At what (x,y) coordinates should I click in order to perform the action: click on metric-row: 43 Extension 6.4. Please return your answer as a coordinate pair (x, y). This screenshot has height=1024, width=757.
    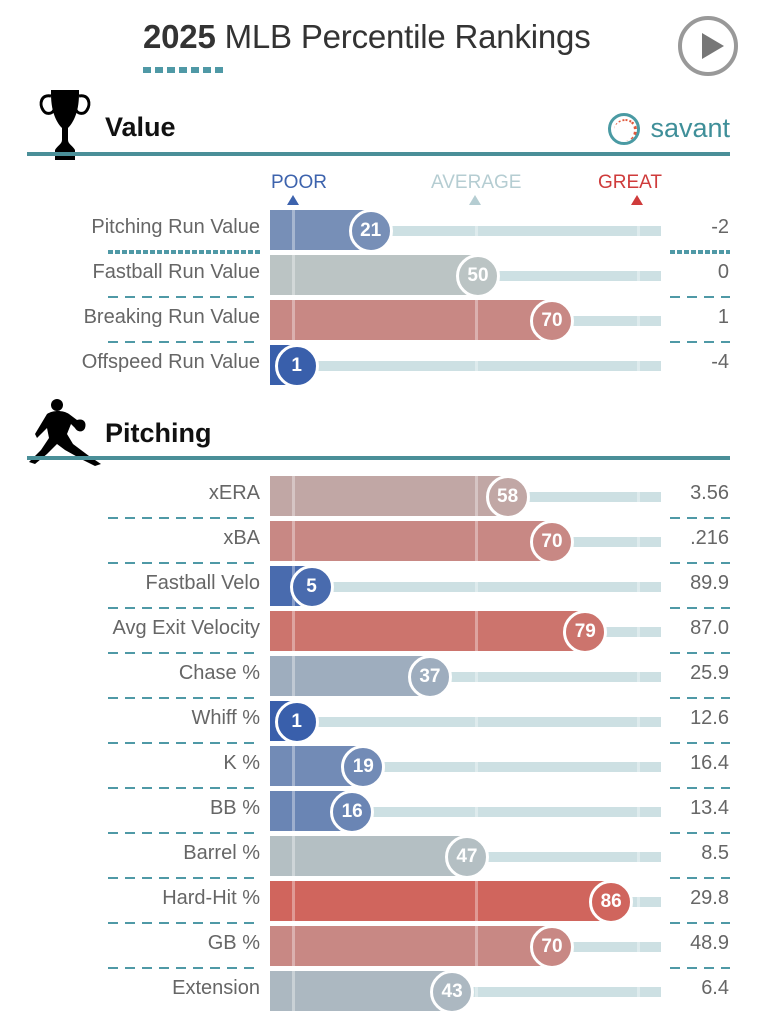
    Looking at the image, I should click on (378, 992).